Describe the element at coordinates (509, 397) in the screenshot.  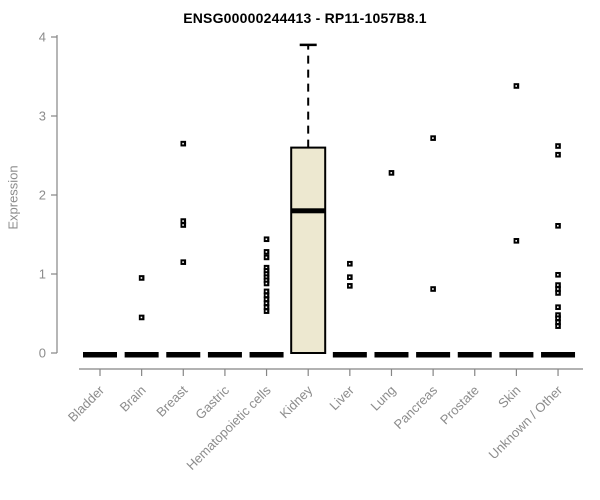
I see `x-category-label: Skin` at that location.